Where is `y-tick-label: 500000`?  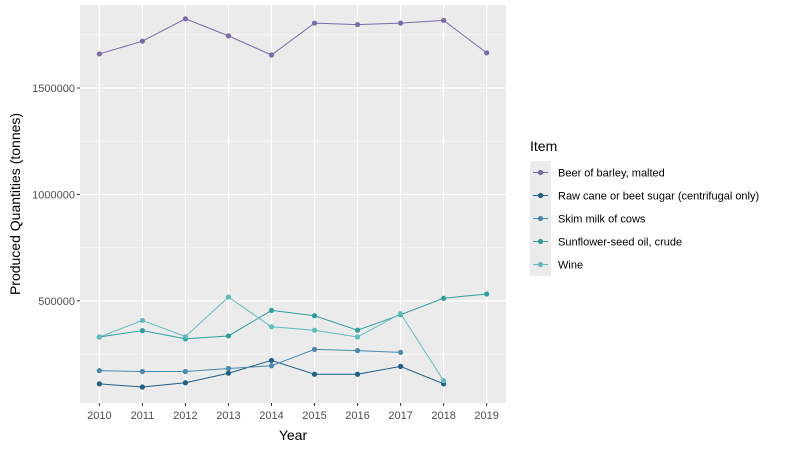
y-tick-label: 500000 is located at coordinates (56, 302).